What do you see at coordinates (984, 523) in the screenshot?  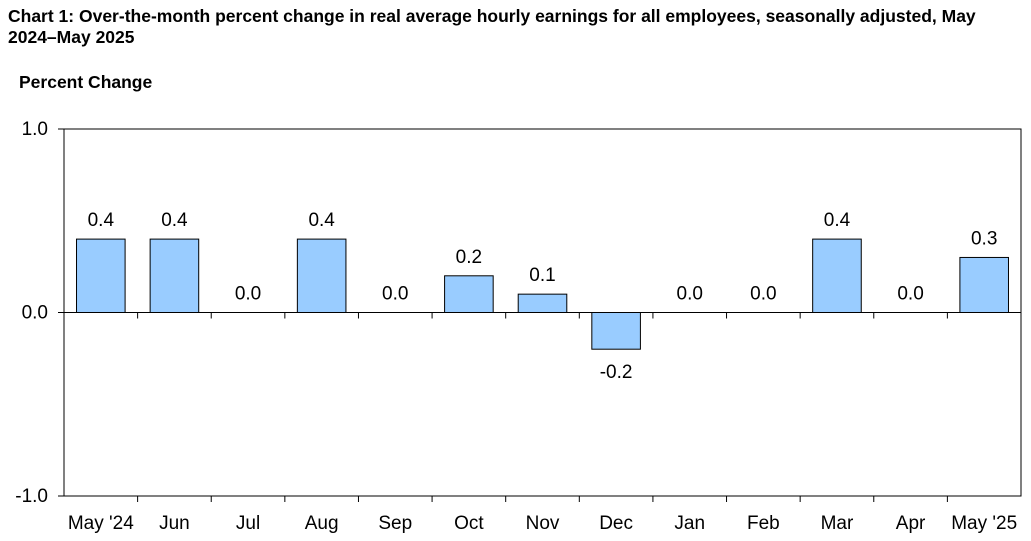 I see `x-tick-label: May '25` at bounding box center [984, 523].